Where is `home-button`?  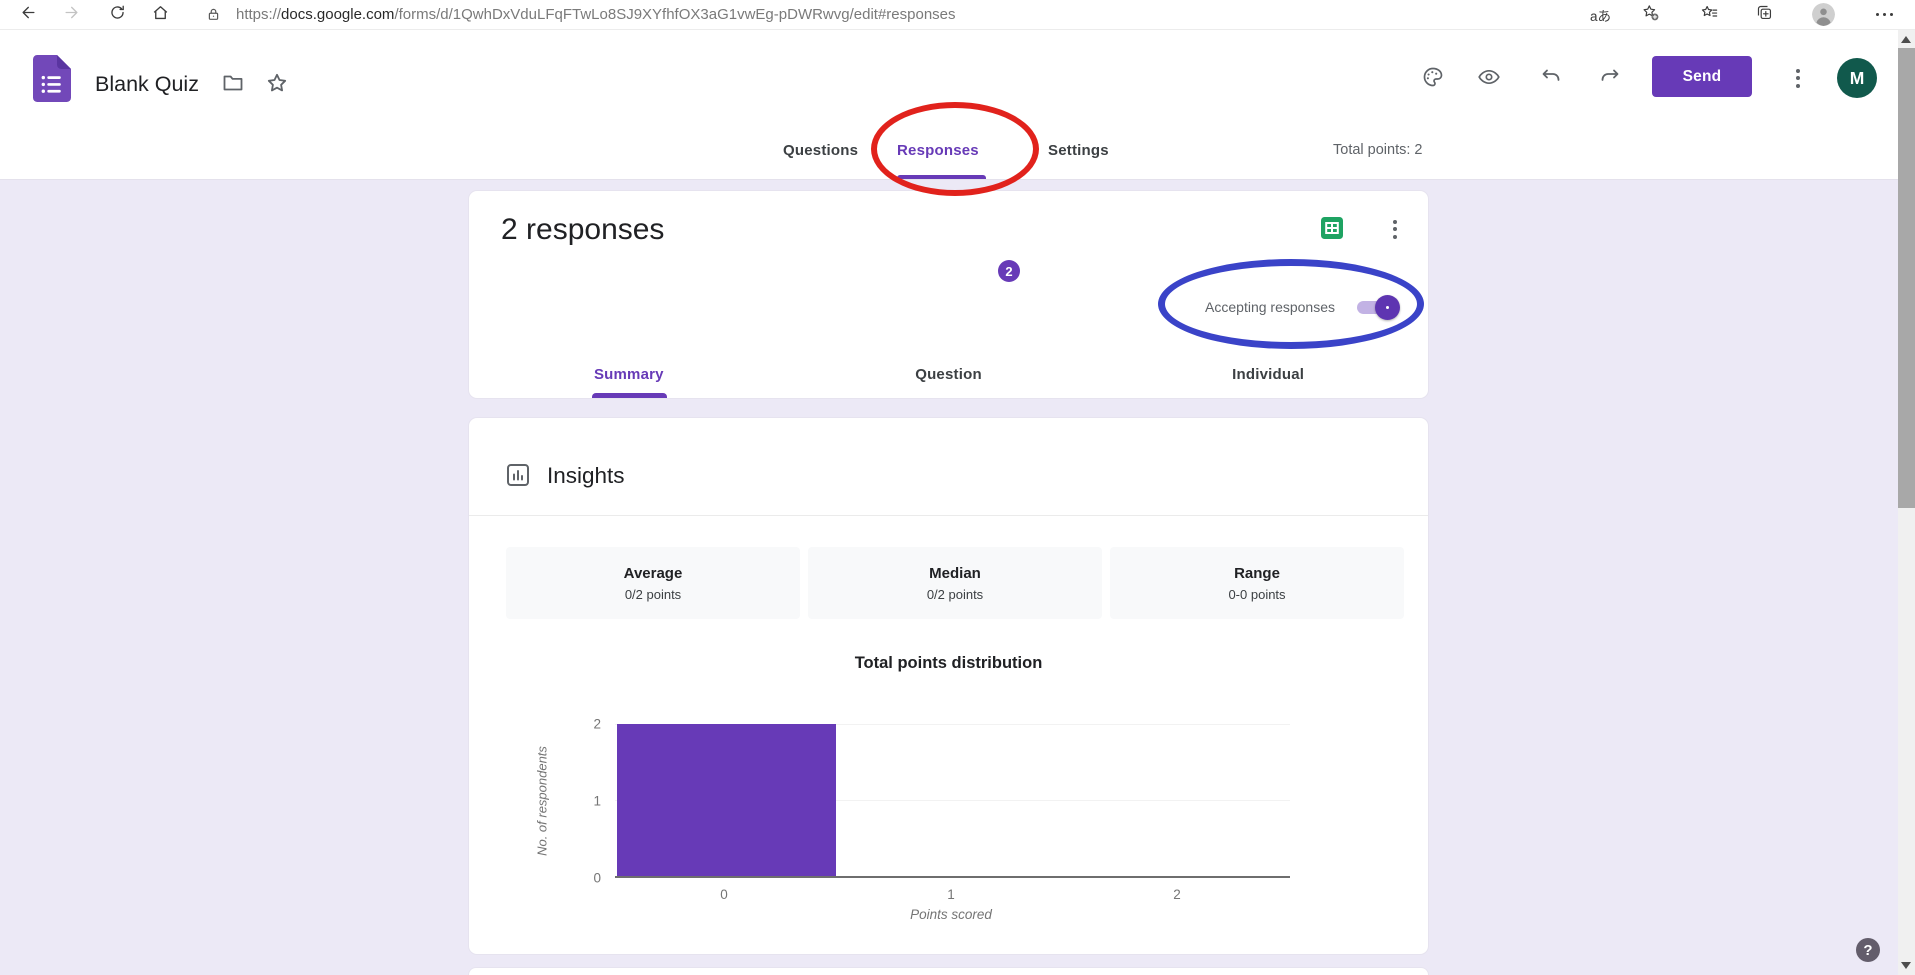 home-button is located at coordinates (160, 15).